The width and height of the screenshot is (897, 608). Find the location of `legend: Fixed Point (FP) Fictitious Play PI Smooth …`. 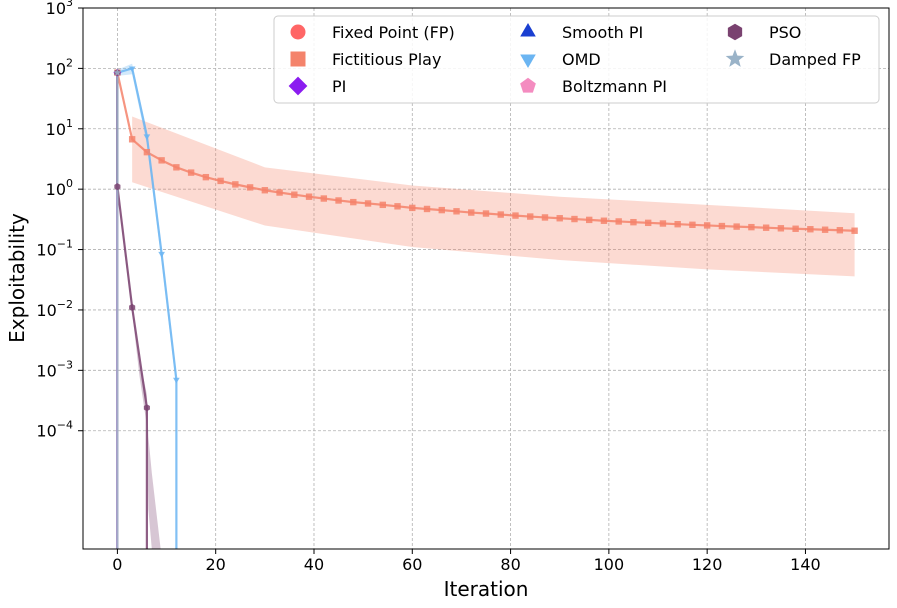

legend: Fixed Point (FP) Fictitious Play PI Smooth … is located at coordinates (576, 59).